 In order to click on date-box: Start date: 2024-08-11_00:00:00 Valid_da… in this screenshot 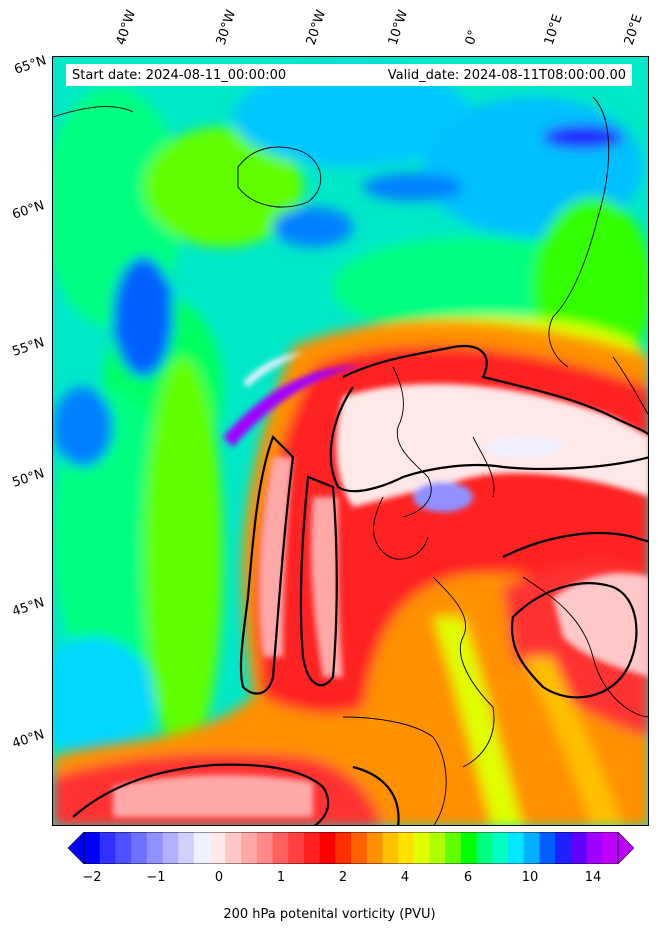, I will do `click(349, 75)`.